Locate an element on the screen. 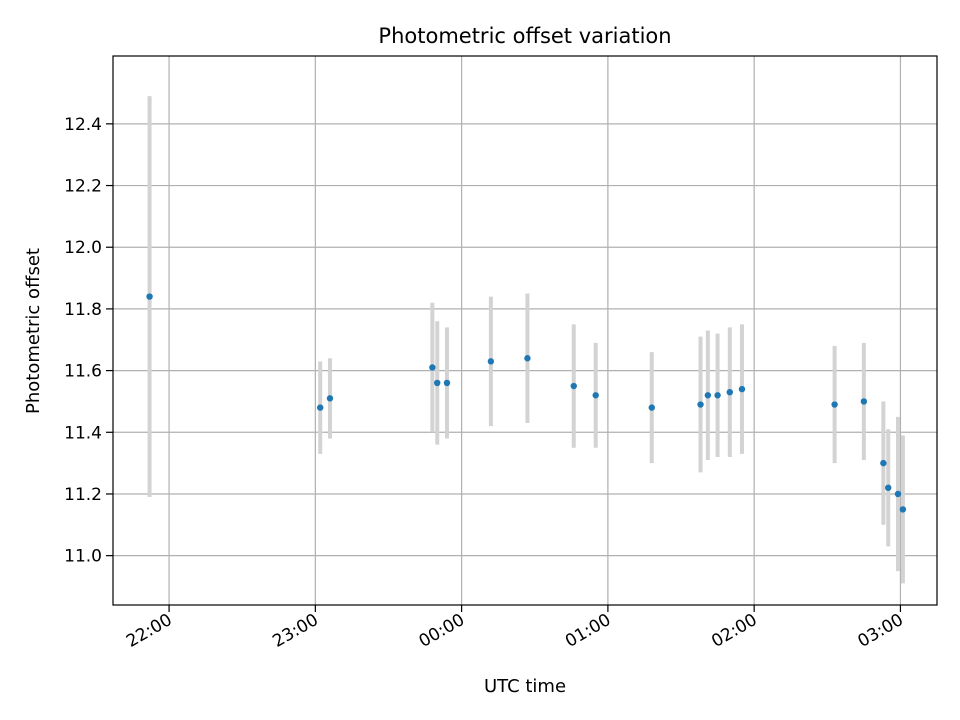  y-tick-label: 11.0 is located at coordinates (83, 557).